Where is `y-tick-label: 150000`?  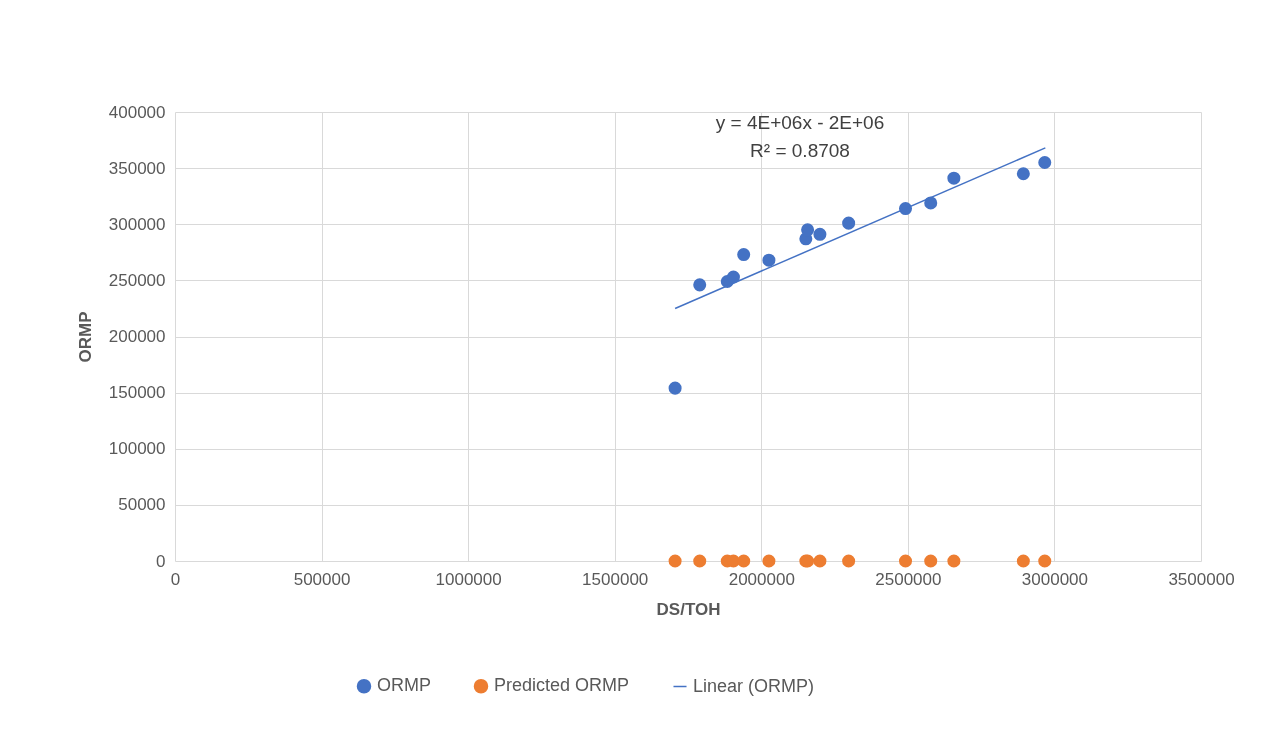 y-tick-label: 150000 is located at coordinates (137, 393).